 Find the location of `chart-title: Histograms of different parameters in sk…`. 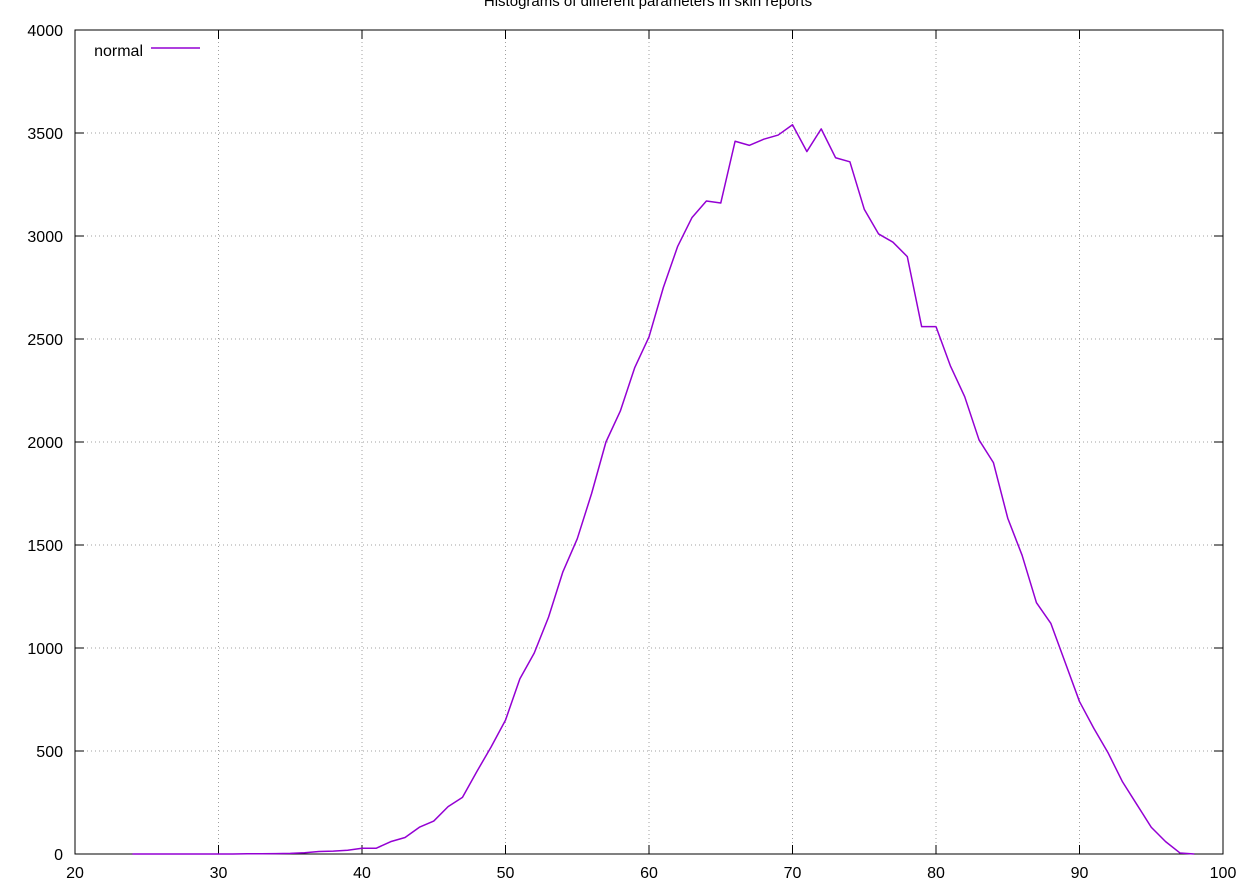

chart-title: Histograms of different parameters in sk… is located at coordinates (648, 5).